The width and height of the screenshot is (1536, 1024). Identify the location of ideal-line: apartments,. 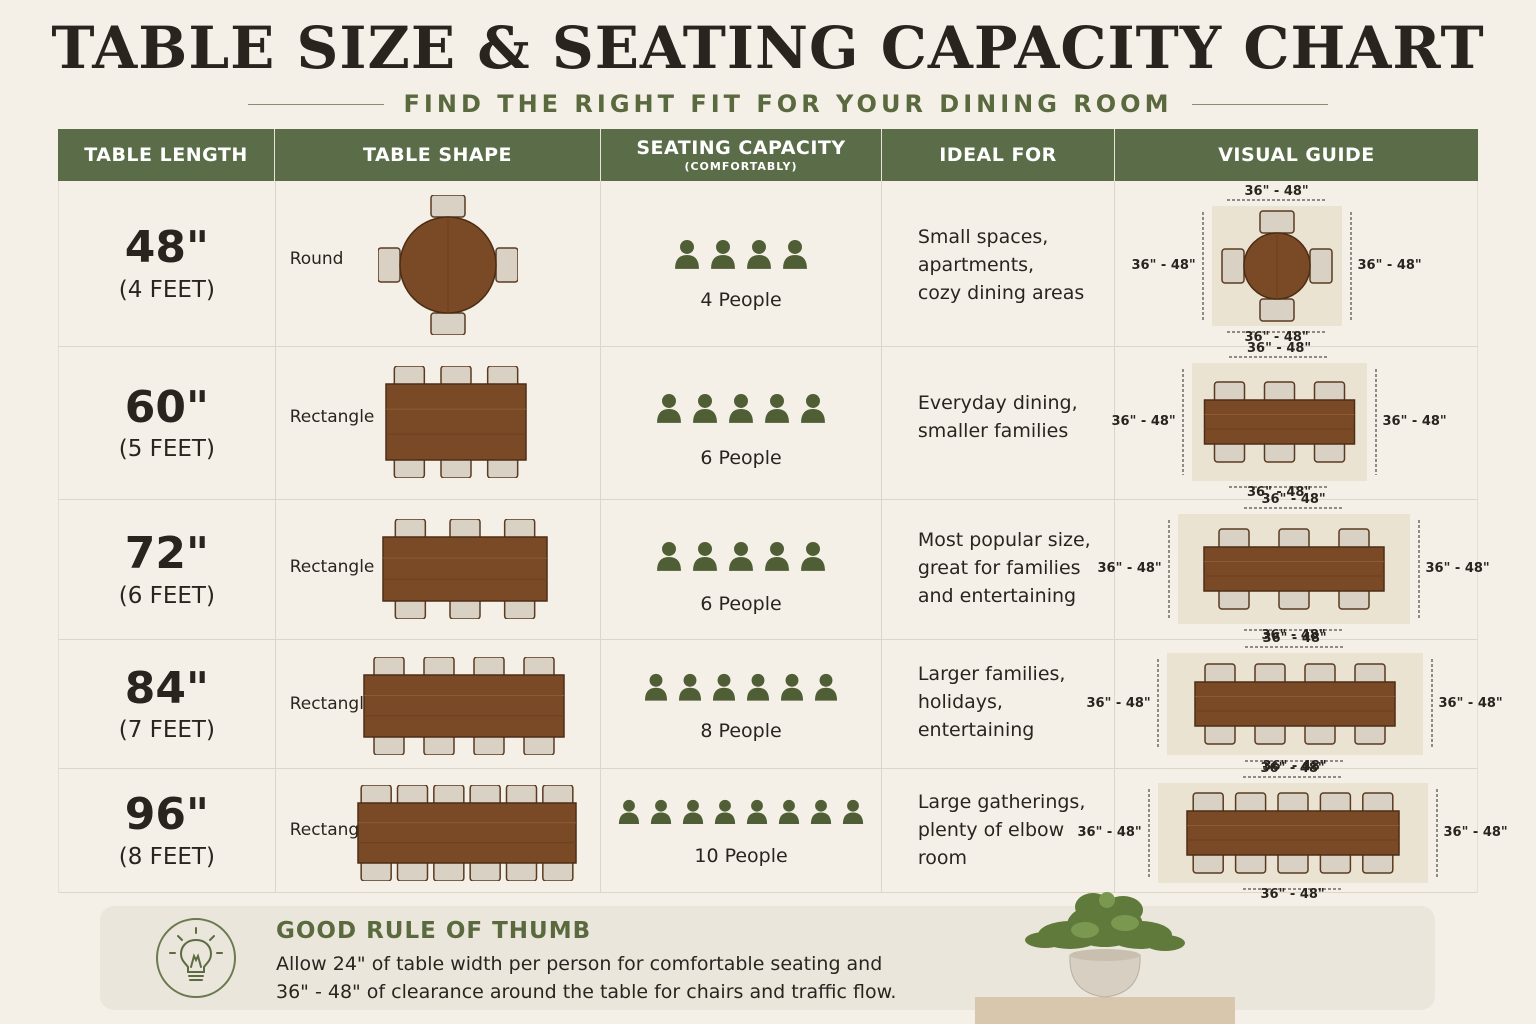
(976, 265).